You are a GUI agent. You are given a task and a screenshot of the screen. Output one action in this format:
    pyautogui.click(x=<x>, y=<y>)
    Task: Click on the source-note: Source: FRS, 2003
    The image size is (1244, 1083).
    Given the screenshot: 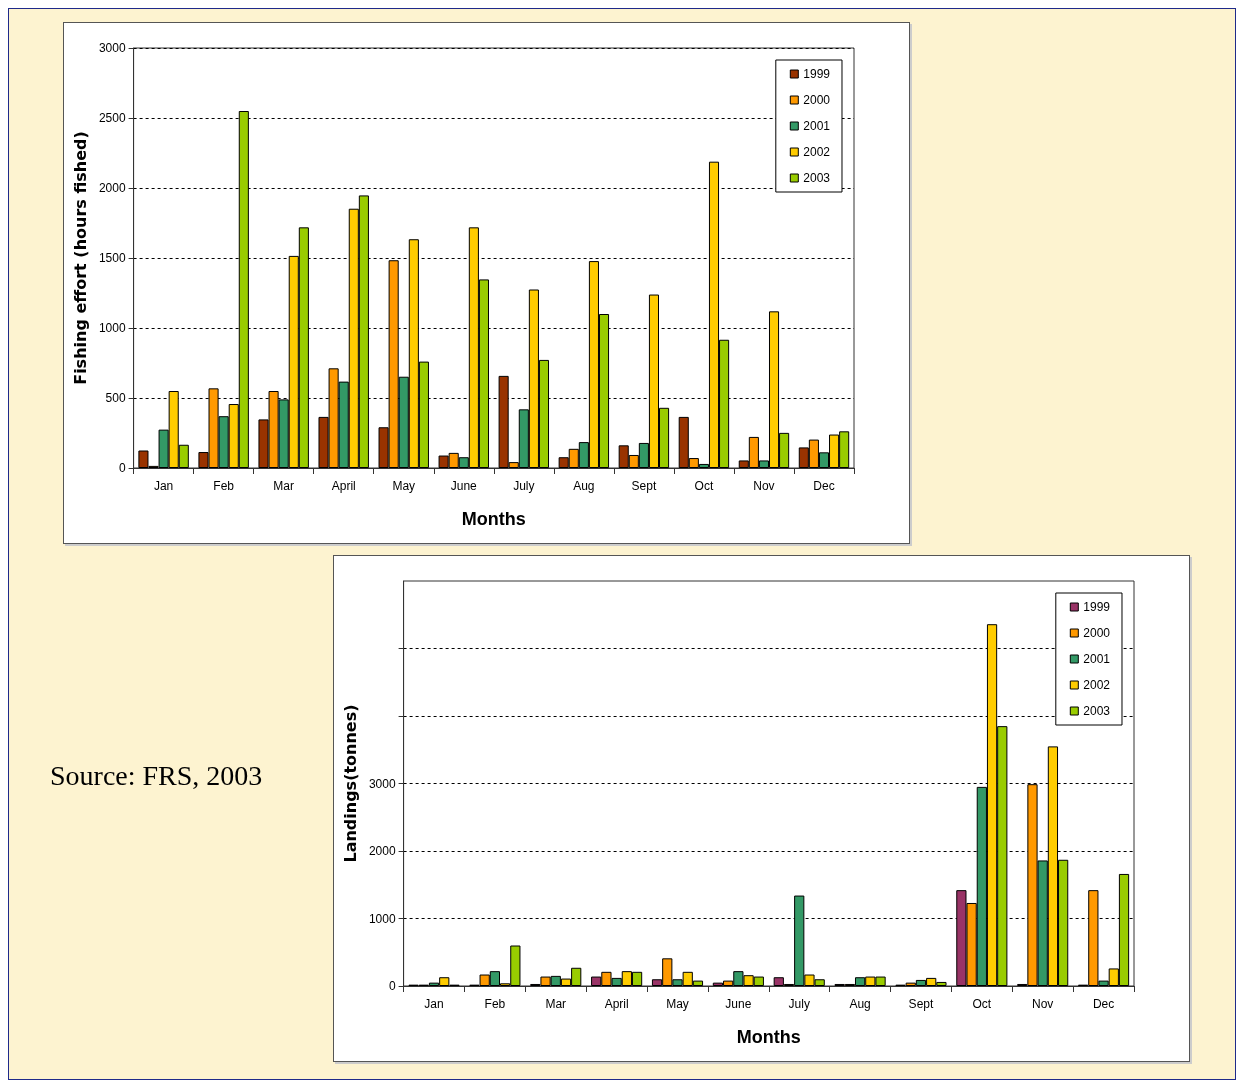 What is the action you would take?
    pyautogui.click(x=156, y=776)
    